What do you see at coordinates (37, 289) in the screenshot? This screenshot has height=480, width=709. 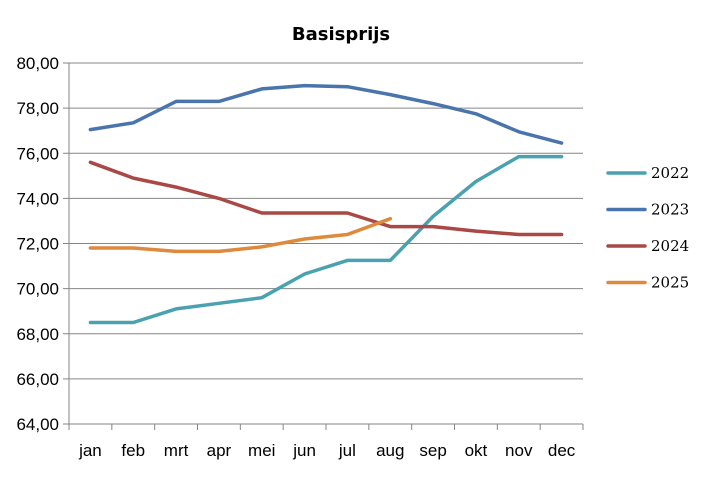 I see `y-tick-label: 70,00` at bounding box center [37, 289].